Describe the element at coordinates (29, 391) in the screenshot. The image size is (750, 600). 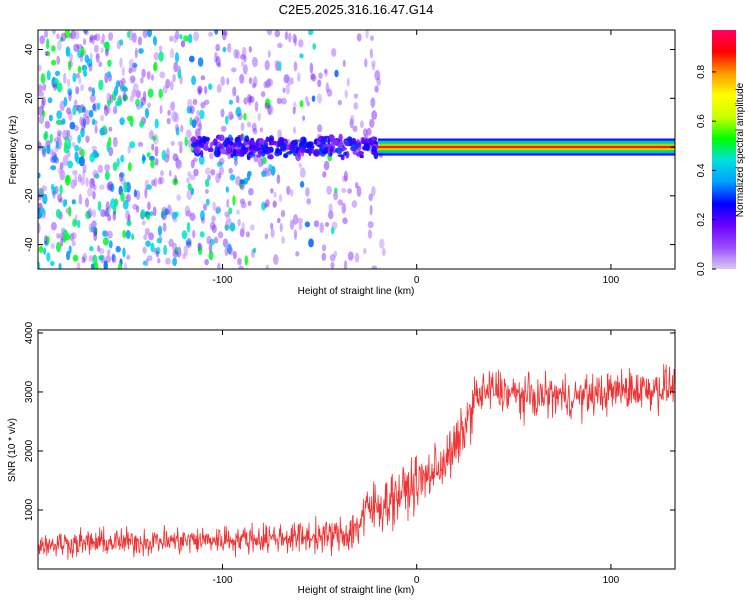
I see `y-tick-label: 3000` at that location.